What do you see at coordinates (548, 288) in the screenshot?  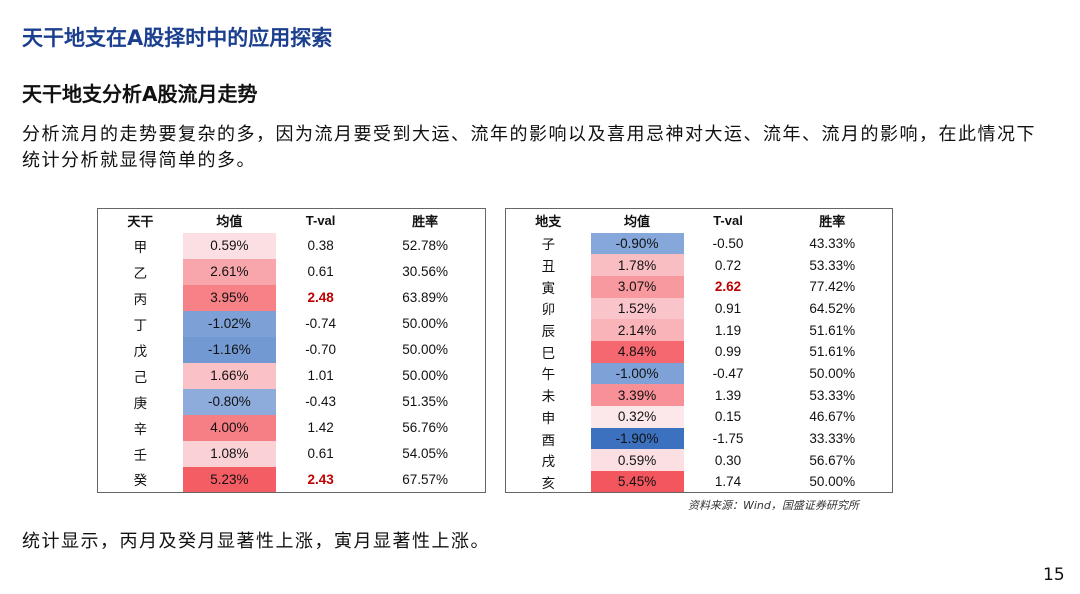 I see `label-cell: 寅` at bounding box center [548, 288].